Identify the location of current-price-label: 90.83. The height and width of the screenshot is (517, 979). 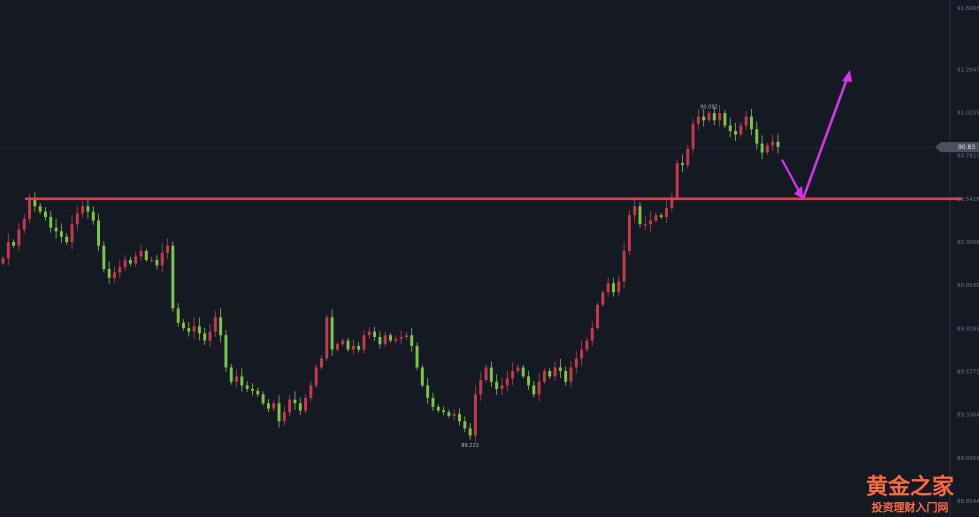
(966, 147).